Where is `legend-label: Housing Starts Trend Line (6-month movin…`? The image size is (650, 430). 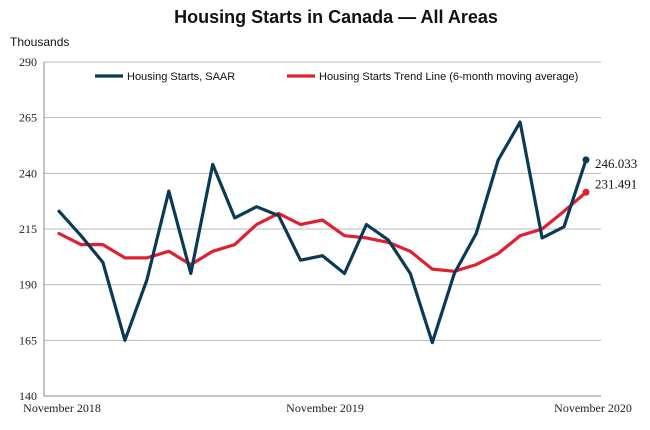 legend-label: Housing Starts Trend Line (6-month movin… is located at coordinates (448, 77).